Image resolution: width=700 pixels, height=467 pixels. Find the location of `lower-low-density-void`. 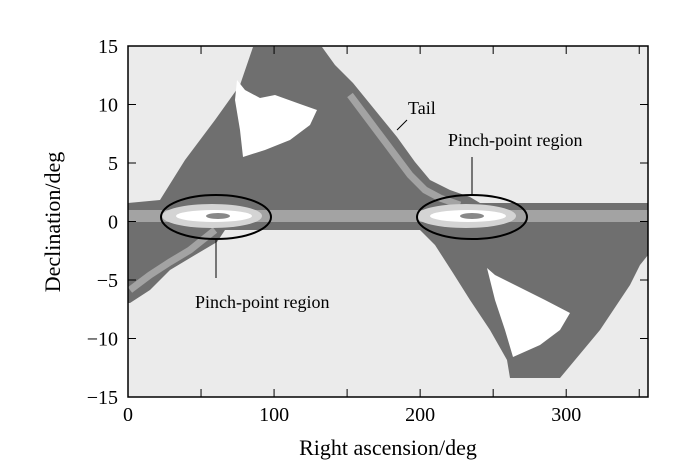

lower-low-density-void is located at coordinates (528, 312).